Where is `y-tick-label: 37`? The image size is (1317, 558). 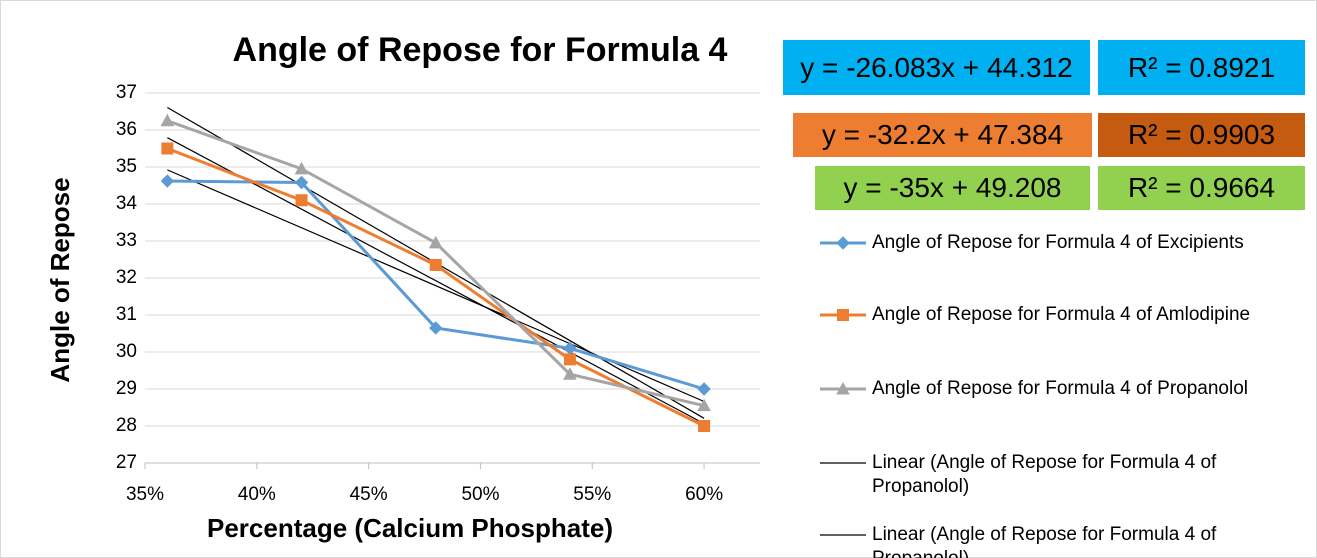
y-tick-label: 37 is located at coordinates (126, 92).